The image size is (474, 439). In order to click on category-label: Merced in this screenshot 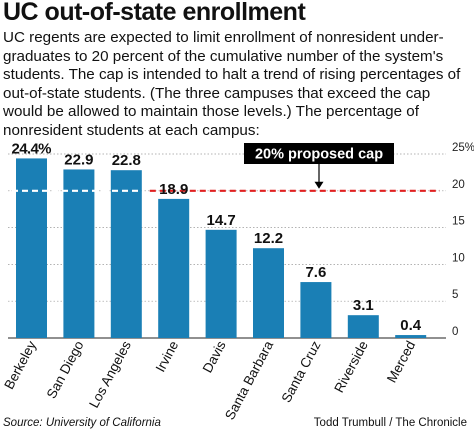, I will do `click(401, 361)`.